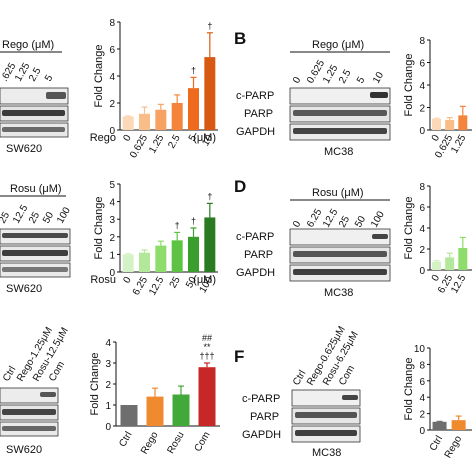 Image resolution: width=474 pixels, height=474 pixels. Describe the element at coordinates (338, 193) in the screenshot. I see `blot-d-header: Rosu (μM)` at that location.